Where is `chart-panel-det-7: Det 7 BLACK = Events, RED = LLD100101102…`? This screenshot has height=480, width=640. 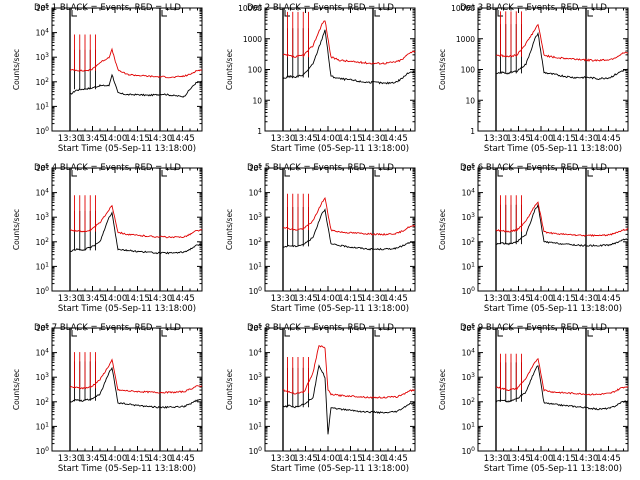
chart-panel-det-7: Det 7 BLACK = Events, RED = LLD100101102… is located at coordinates (107, 398).